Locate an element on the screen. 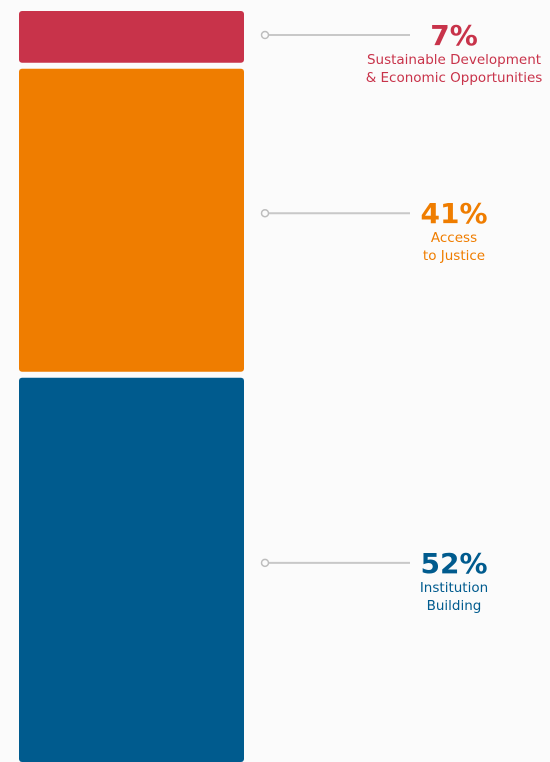  segment-name: Institution is located at coordinates (454, 588).